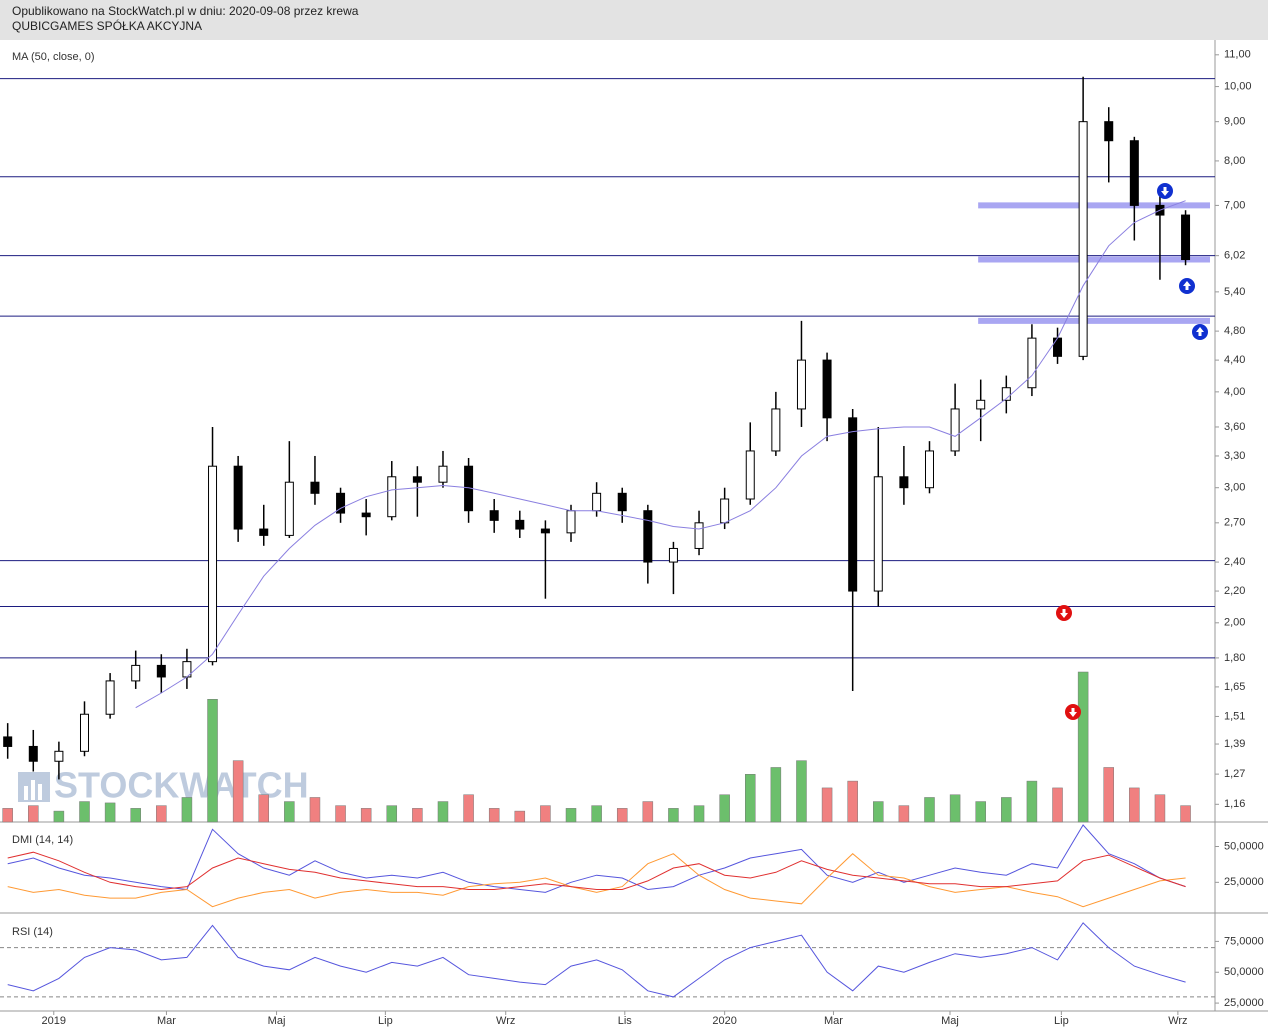 Image resolution: width=1268 pixels, height=1030 pixels. Describe the element at coordinates (1244, 941) in the screenshot. I see `y-tick-label: 75,0000` at that location.